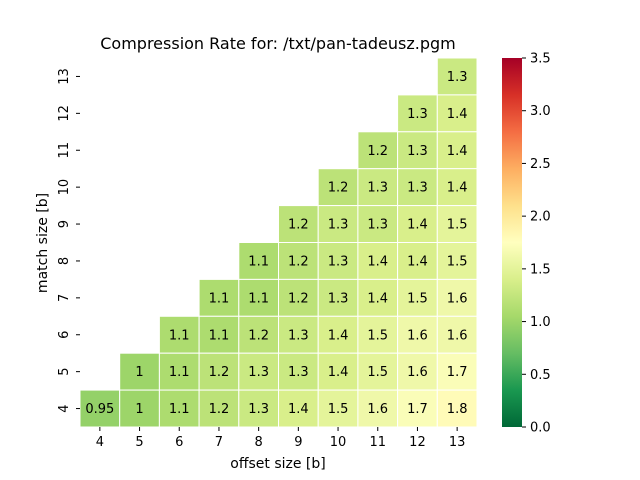 The height and width of the screenshot is (480, 640). I want to click on y-tick-label: 8, so click(64, 261).